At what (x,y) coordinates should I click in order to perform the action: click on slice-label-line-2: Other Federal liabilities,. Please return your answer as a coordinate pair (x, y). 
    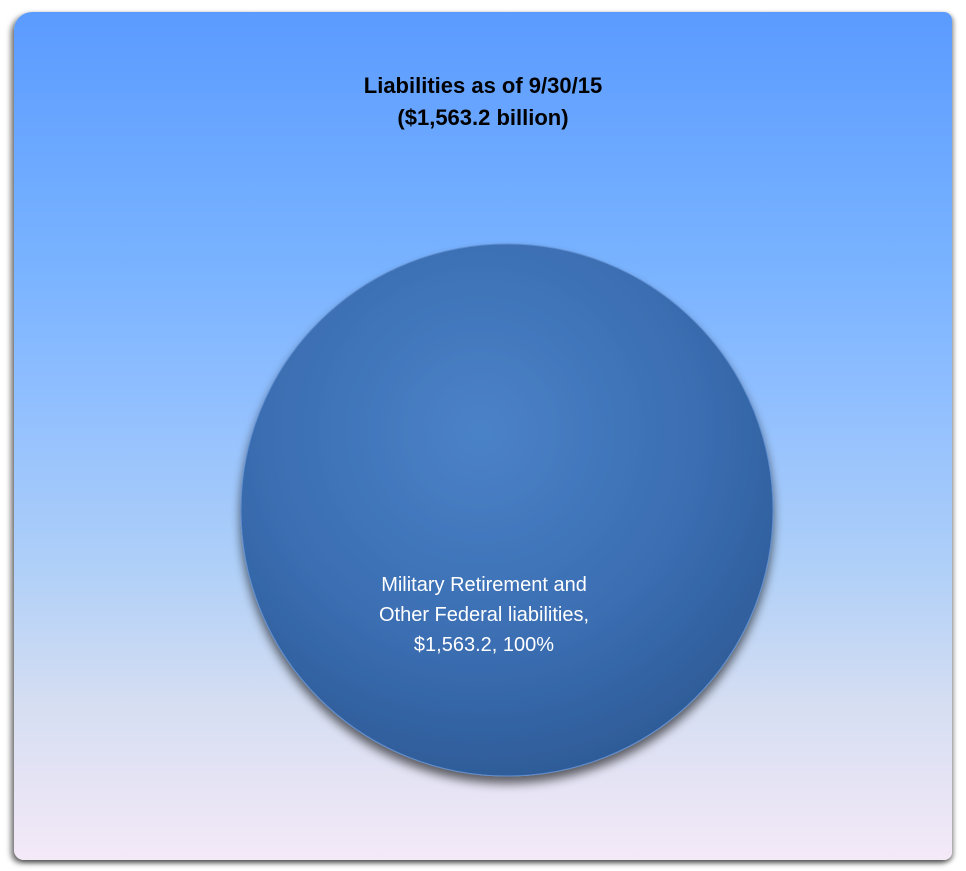
    Looking at the image, I should click on (484, 615).